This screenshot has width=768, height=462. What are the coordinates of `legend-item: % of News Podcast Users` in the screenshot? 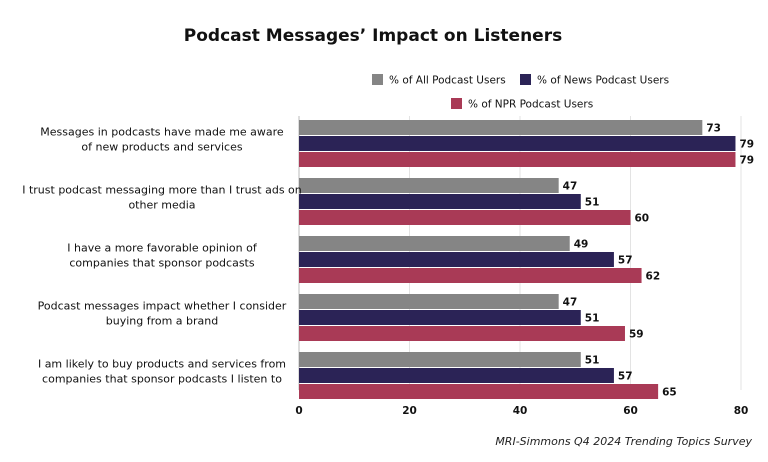 It's located at (594, 80).